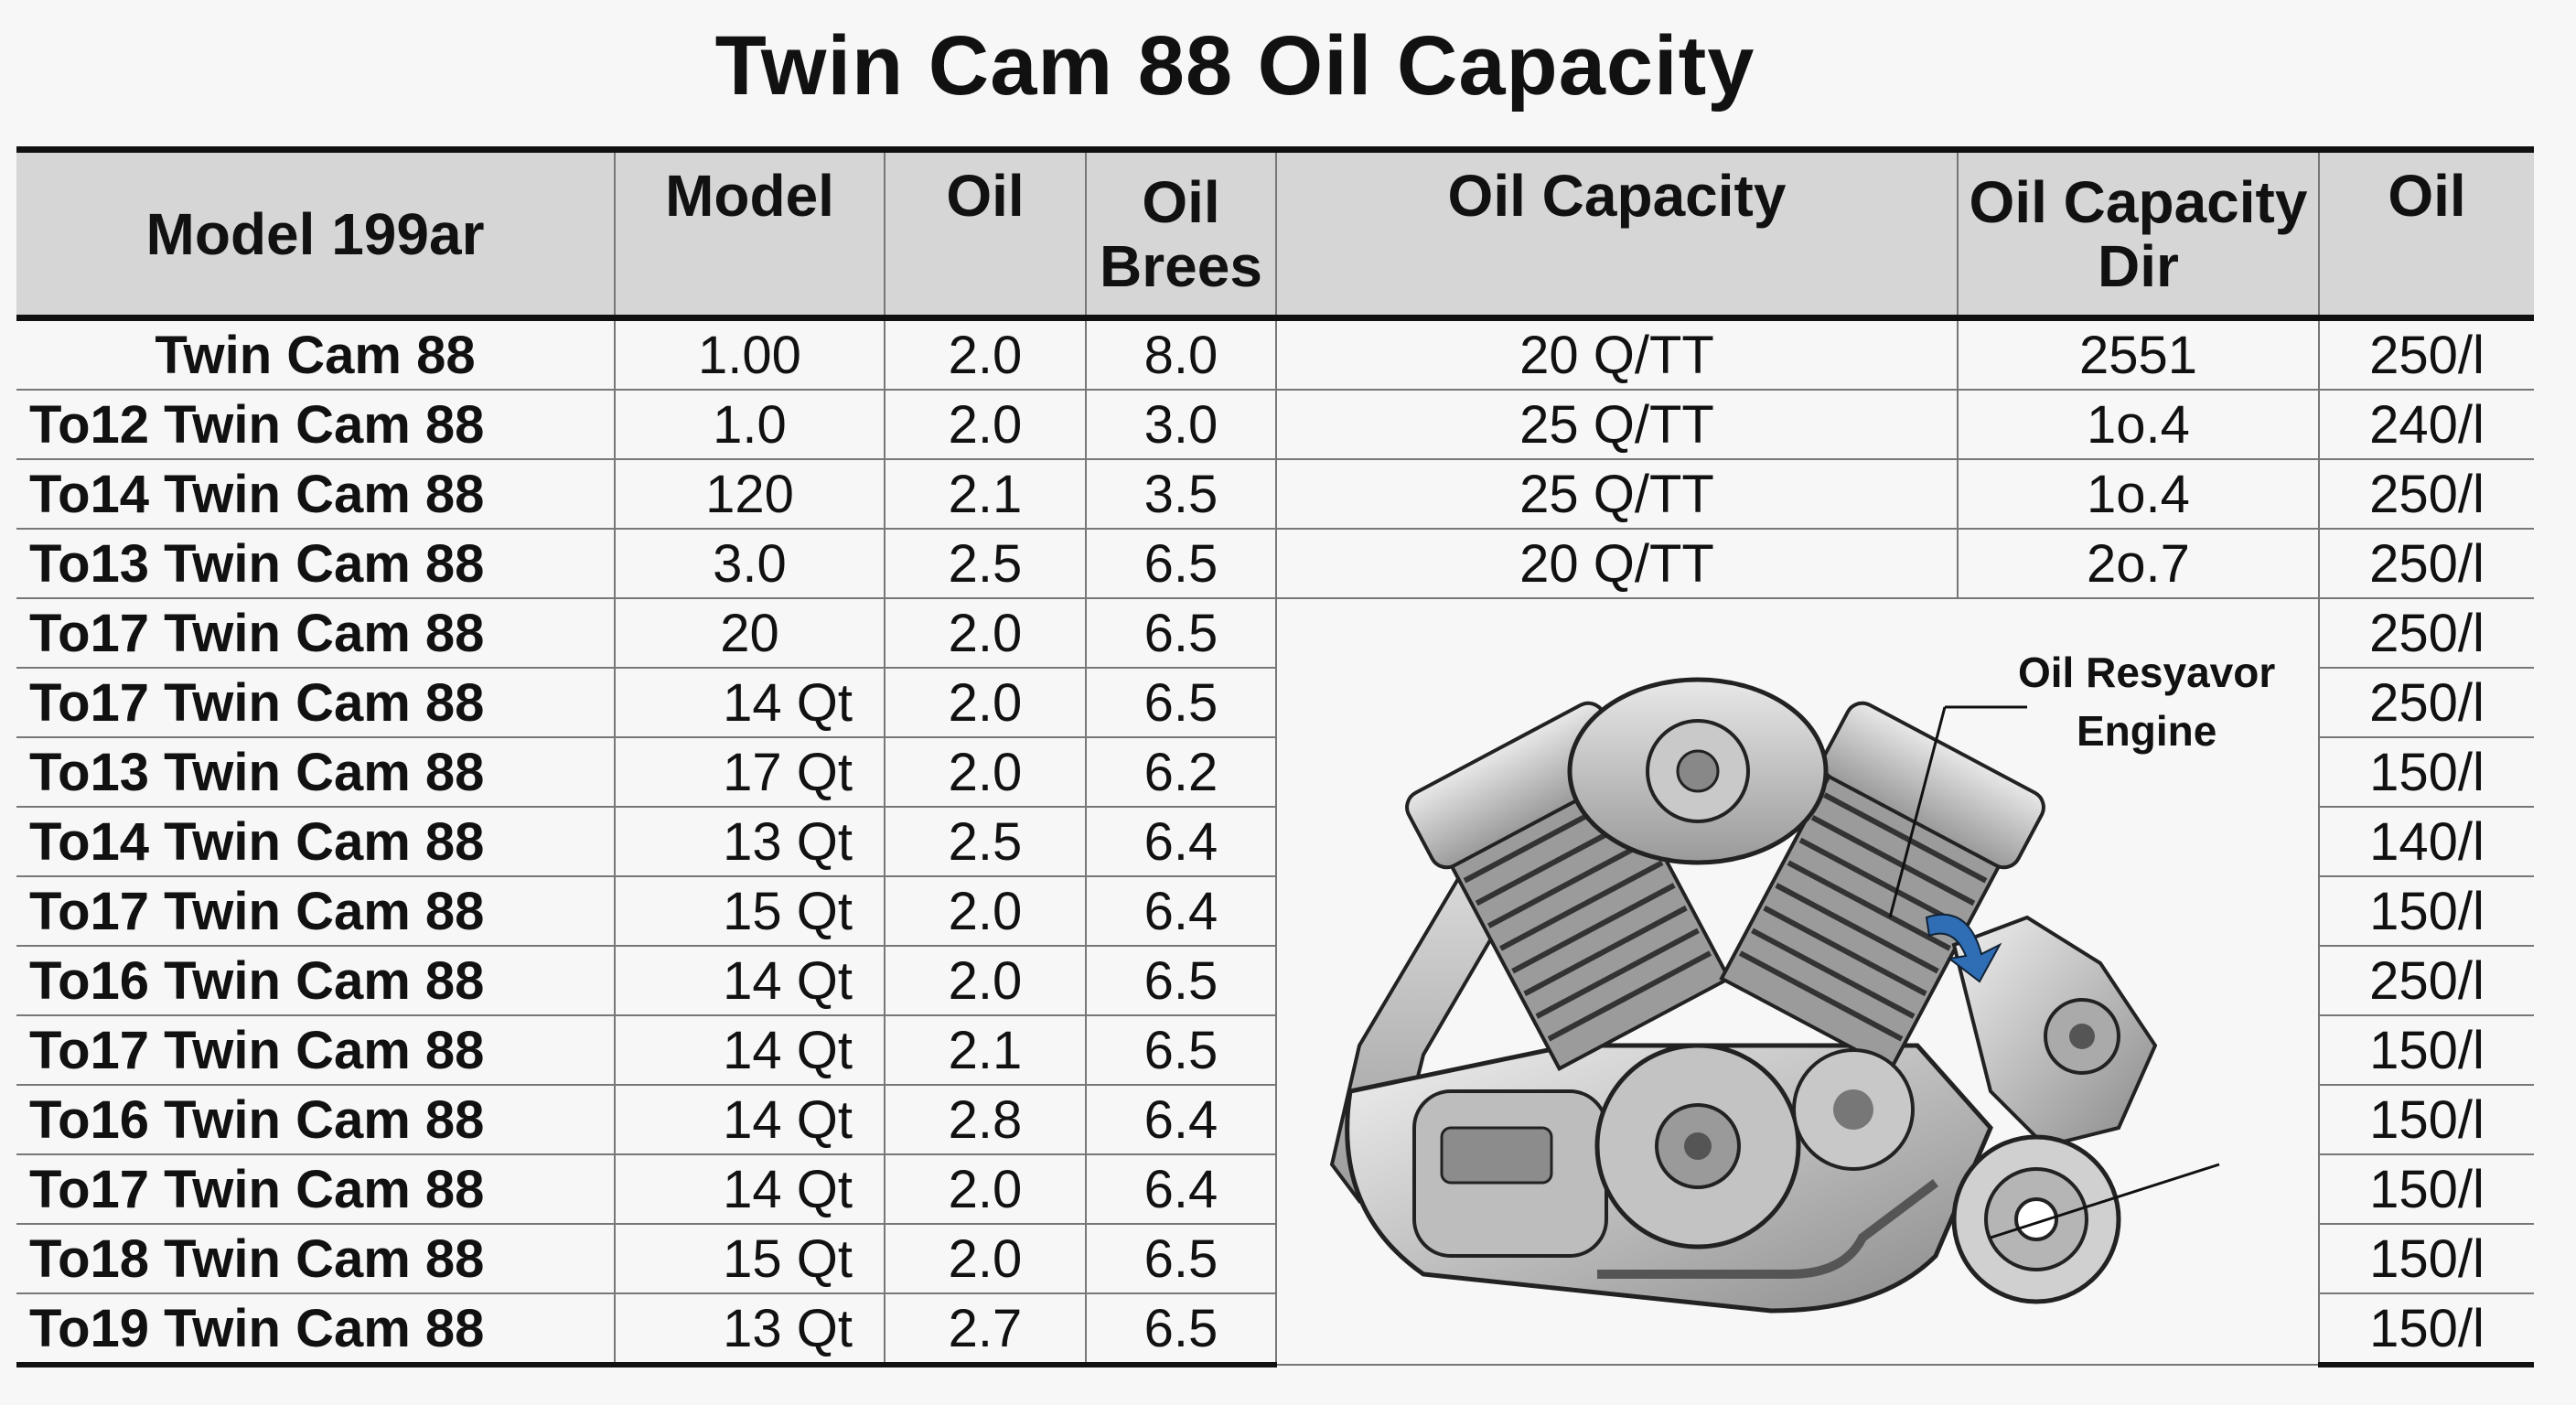 The height and width of the screenshot is (1405, 2576). I want to click on table-row: To19 Twin Cam 88 13 Qt 2.7 6.5 150/l, so click(1275, 1330).